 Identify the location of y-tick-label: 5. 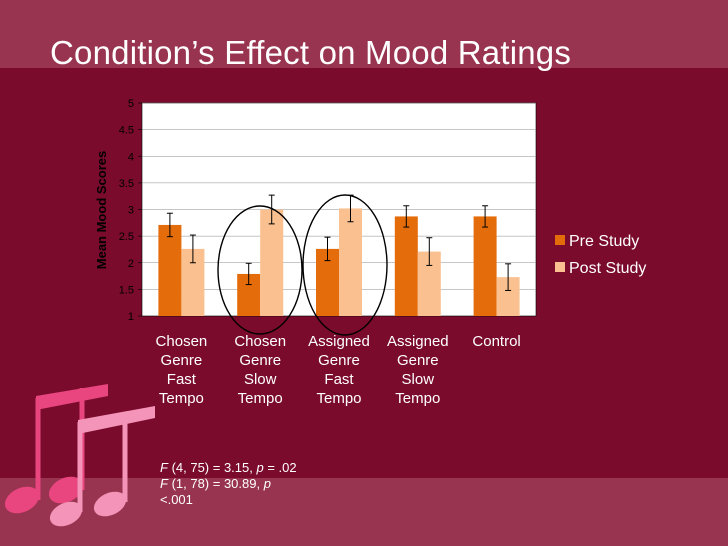
(131, 104).